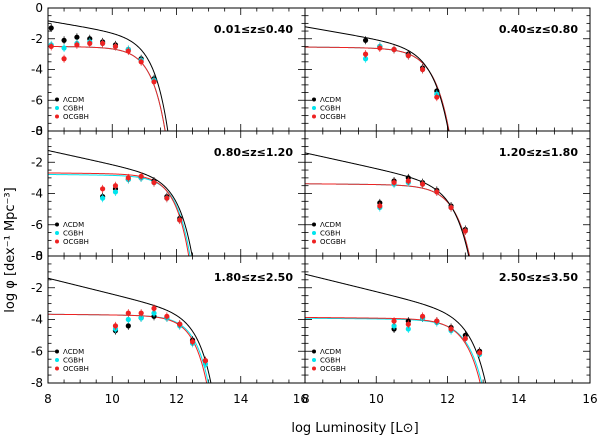 The height and width of the screenshot is (440, 600). I want to click on panel-label: 0.80≤z≤1.20, so click(253, 152).